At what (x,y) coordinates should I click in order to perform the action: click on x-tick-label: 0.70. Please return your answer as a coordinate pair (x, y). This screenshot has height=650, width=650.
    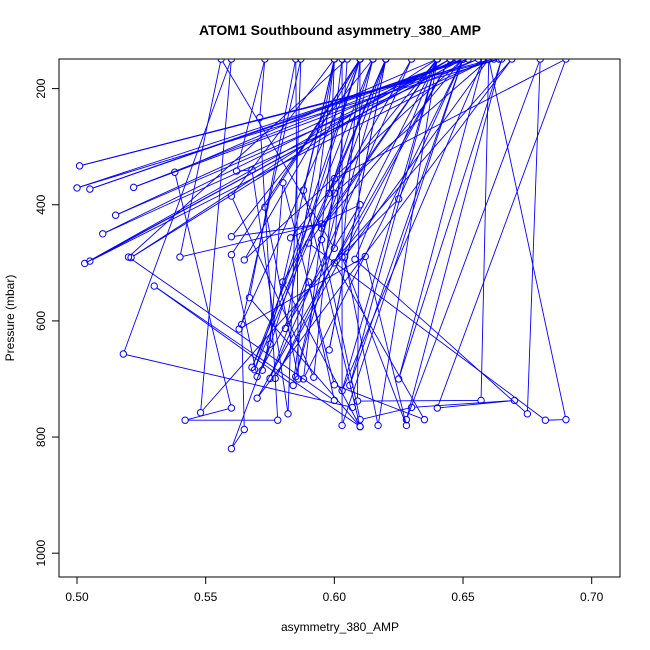
    Looking at the image, I should click on (592, 597).